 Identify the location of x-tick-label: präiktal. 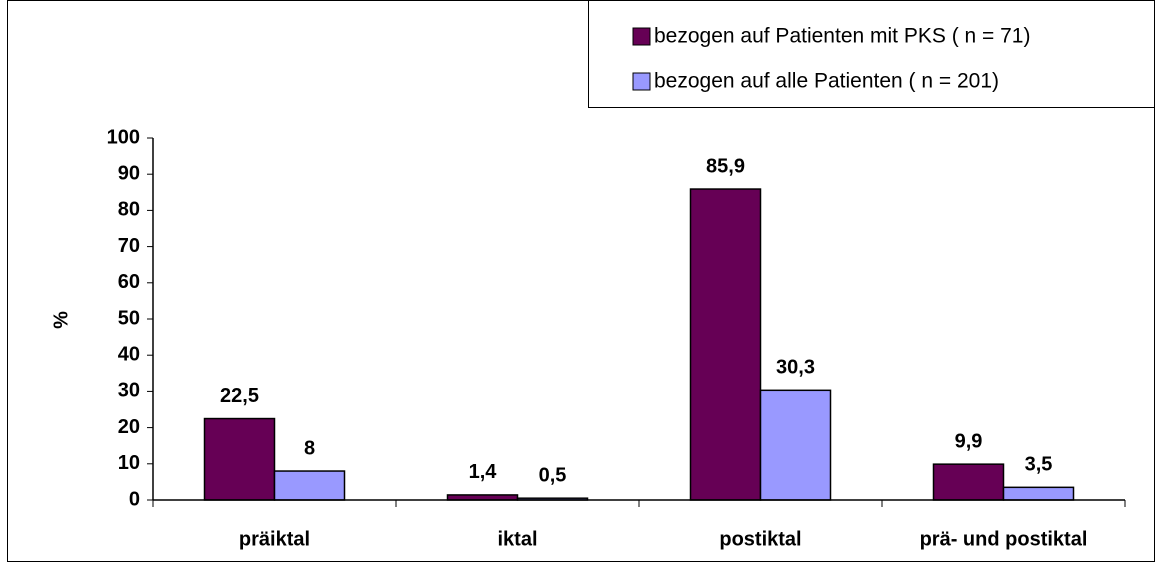
(274, 539).